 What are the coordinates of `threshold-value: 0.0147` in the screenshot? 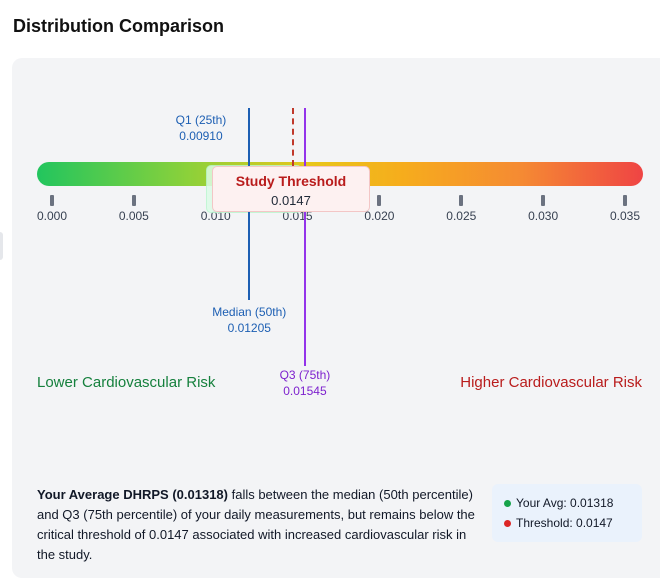 It's located at (291, 200).